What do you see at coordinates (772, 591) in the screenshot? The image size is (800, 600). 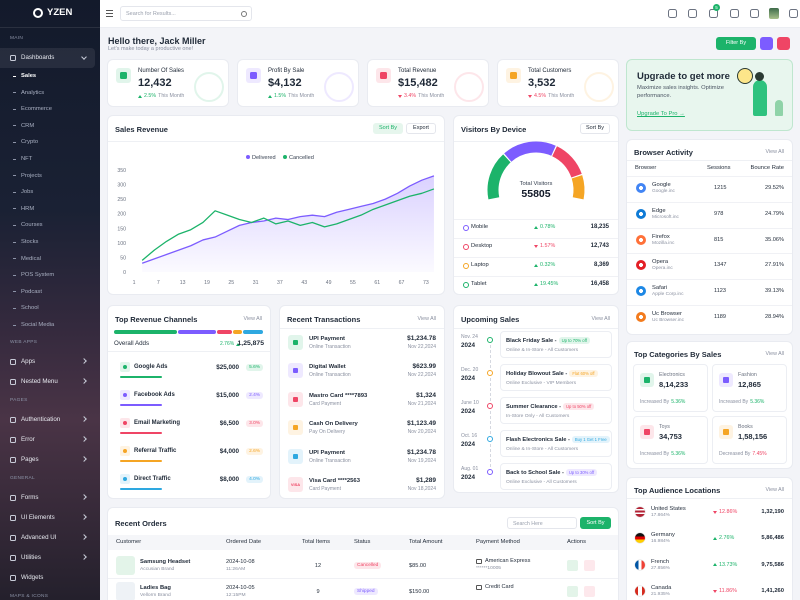 I see `country-value: 1,41,260` at bounding box center [772, 591].